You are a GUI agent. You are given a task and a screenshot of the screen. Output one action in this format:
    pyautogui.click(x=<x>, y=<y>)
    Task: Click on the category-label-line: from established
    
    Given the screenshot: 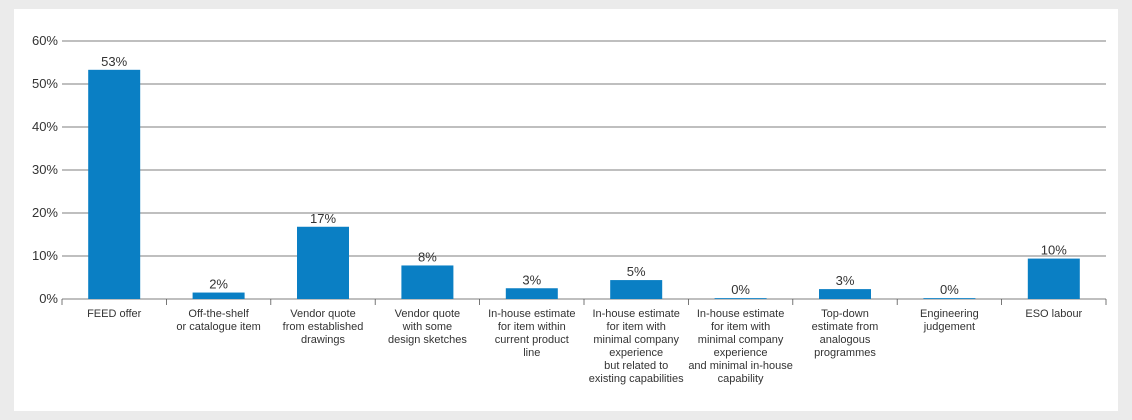 What is the action you would take?
    pyautogui.click(x=323, y=327)
    